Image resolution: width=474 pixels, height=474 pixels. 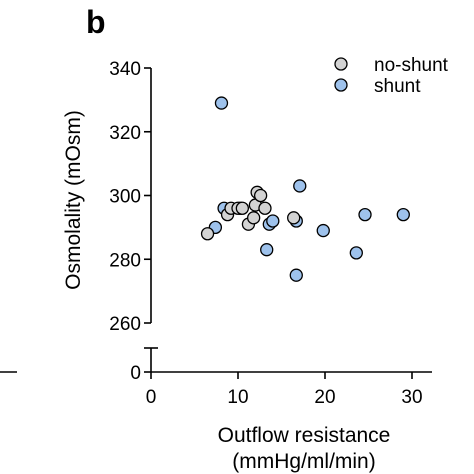 What do you see at coordinates (135, 373) in the screenshot?
I see `y-tick-label-lower: 0` at bounding box center [135, 373].